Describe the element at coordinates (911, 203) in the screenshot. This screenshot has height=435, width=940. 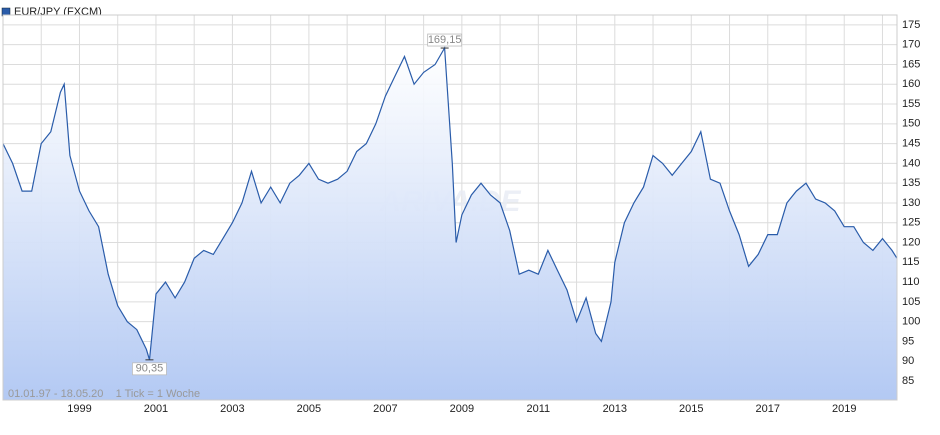
I see `y-tick-label: 130` at that location.